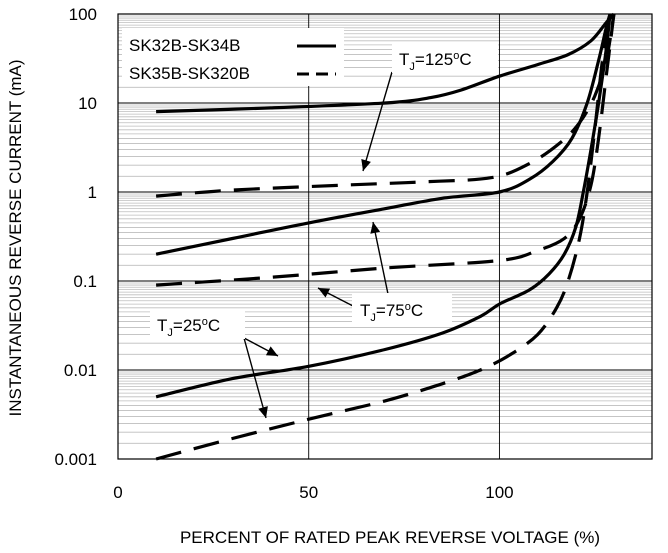 This screenshot has width=668, height=553. Describe the element at coordinates (404, 59) in the screenshot. I see `ann-125-main: T` at that location.